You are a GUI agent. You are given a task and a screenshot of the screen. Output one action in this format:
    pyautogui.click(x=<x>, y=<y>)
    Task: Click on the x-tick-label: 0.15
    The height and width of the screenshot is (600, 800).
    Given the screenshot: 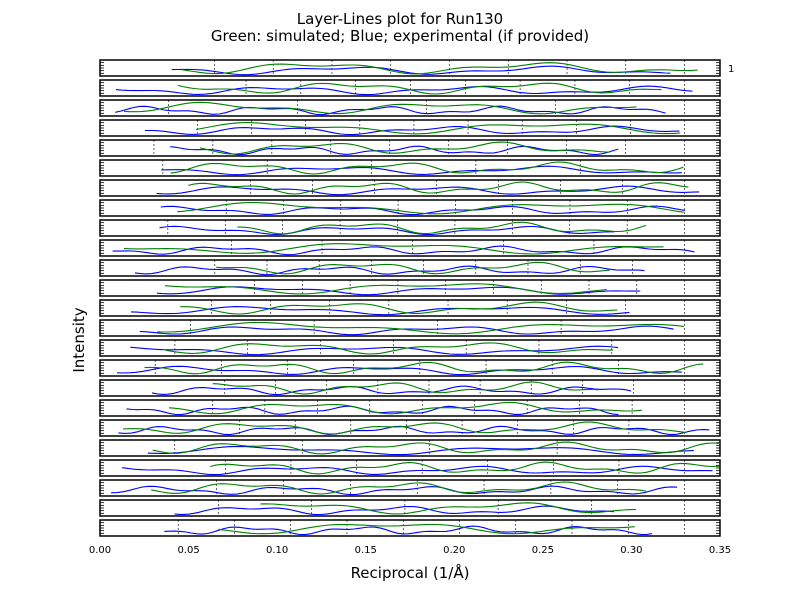 What is the action you would take?
    pyautogui.click(x=366, y=550)
    